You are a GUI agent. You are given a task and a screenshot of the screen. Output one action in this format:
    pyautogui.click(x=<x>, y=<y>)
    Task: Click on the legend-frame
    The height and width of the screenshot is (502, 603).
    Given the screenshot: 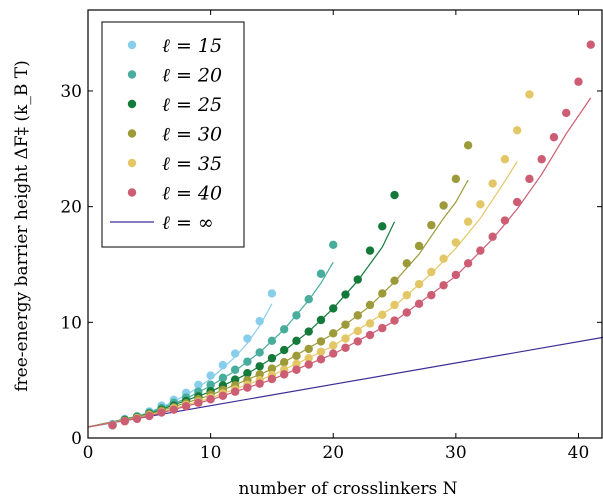 What is the action you would take?
    pyautogui.click(x=173, y=134)
    